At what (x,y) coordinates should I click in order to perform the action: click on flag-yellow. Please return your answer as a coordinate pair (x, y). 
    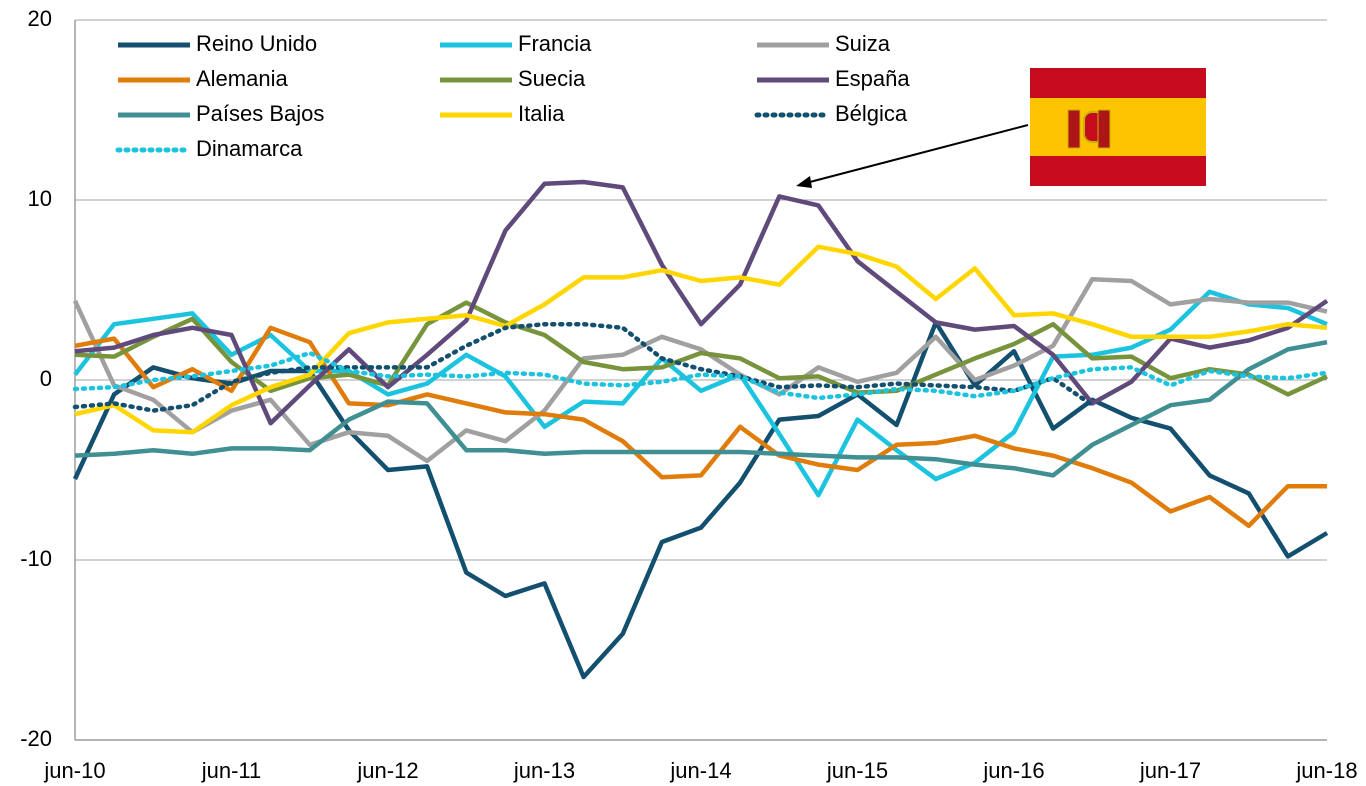
    Looking at the image, I should click on (1118, 127).